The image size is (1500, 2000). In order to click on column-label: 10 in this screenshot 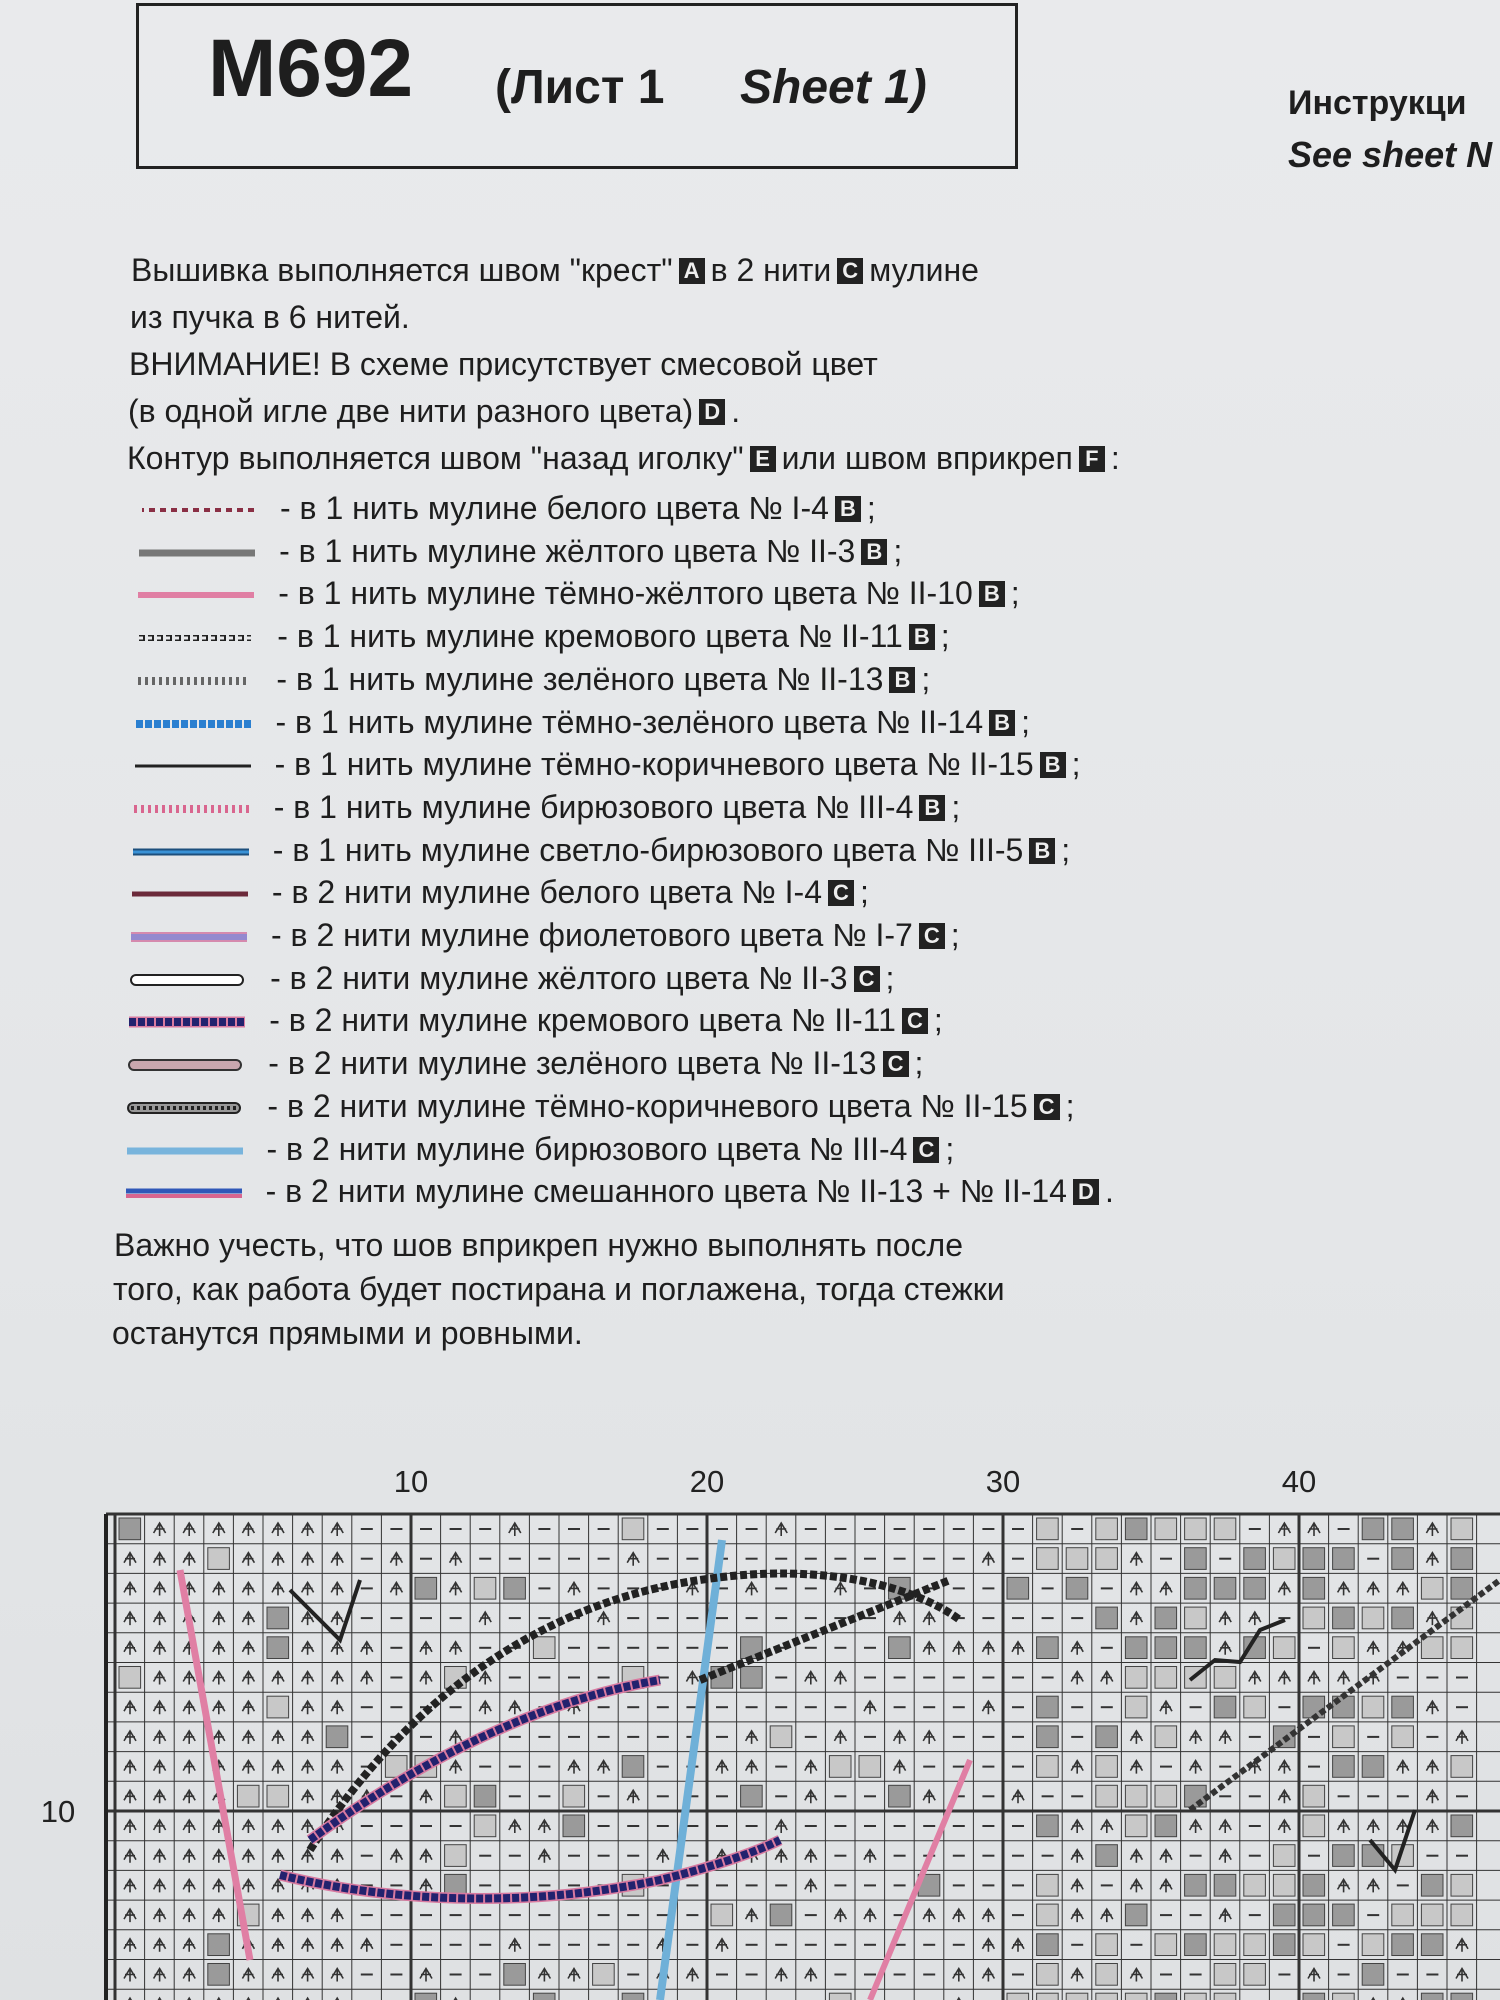, I will do `click(411, 1481)`.